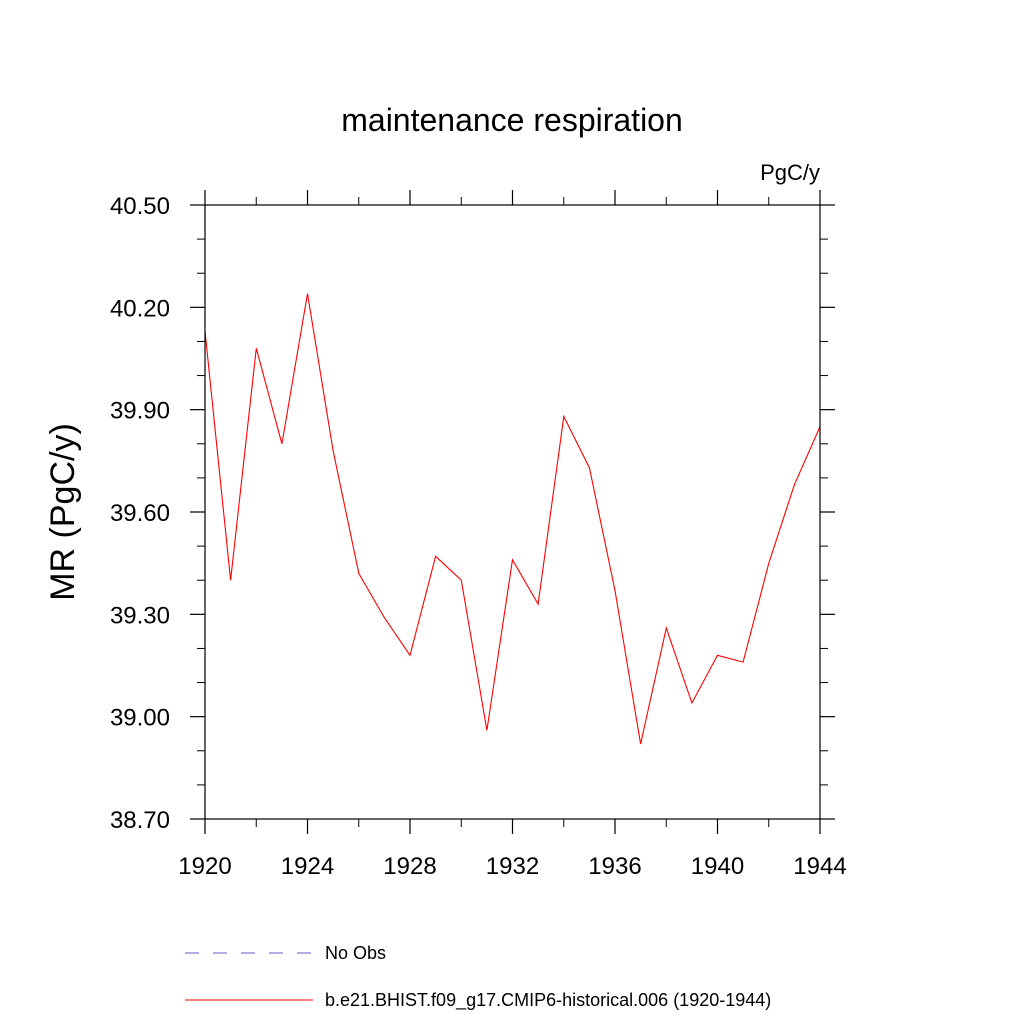 This screenshot has height=1024, width=1024. I want to click on y-tick-label: 39.00, so click(140, 718).